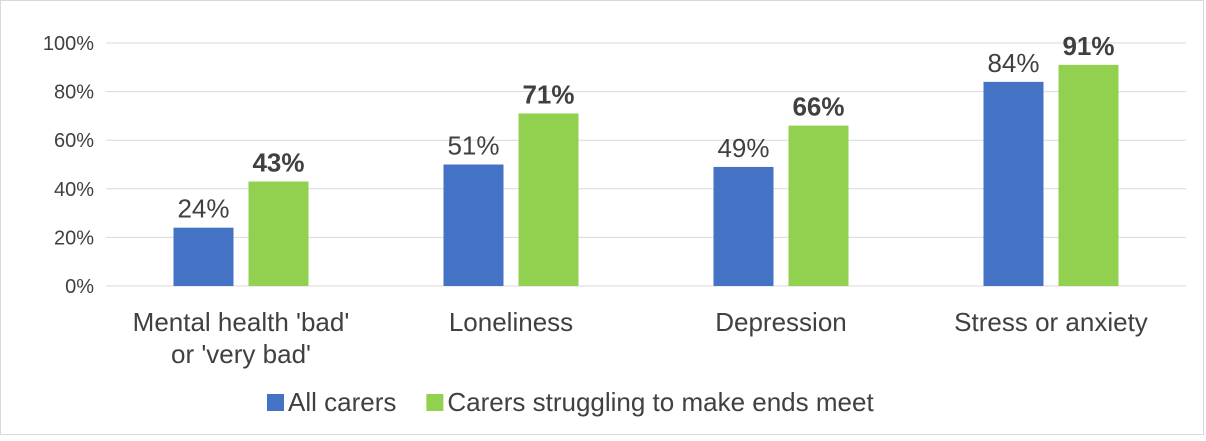  What do you see at coordinates (548, 94) in the screenshot?
I see `data-label: 71%` at bounding box center [548, 94].